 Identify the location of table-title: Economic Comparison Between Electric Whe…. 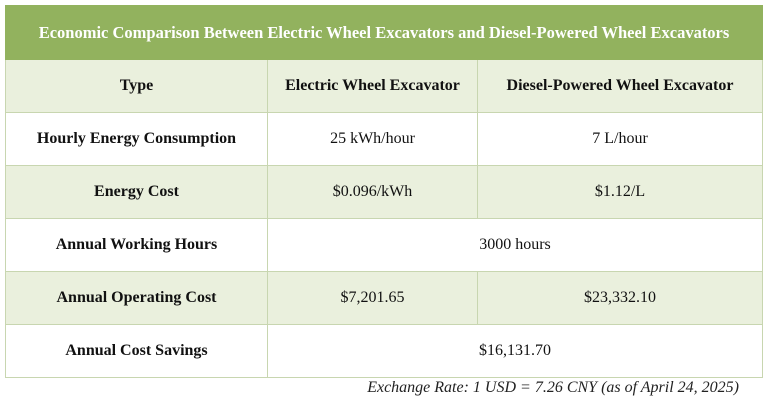
(384, 32).